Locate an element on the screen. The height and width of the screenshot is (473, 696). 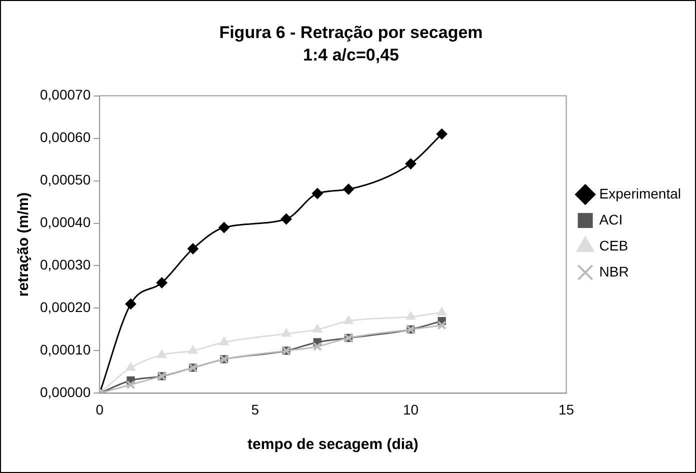
legend-label: ACI is located at coordinates (611, 219).